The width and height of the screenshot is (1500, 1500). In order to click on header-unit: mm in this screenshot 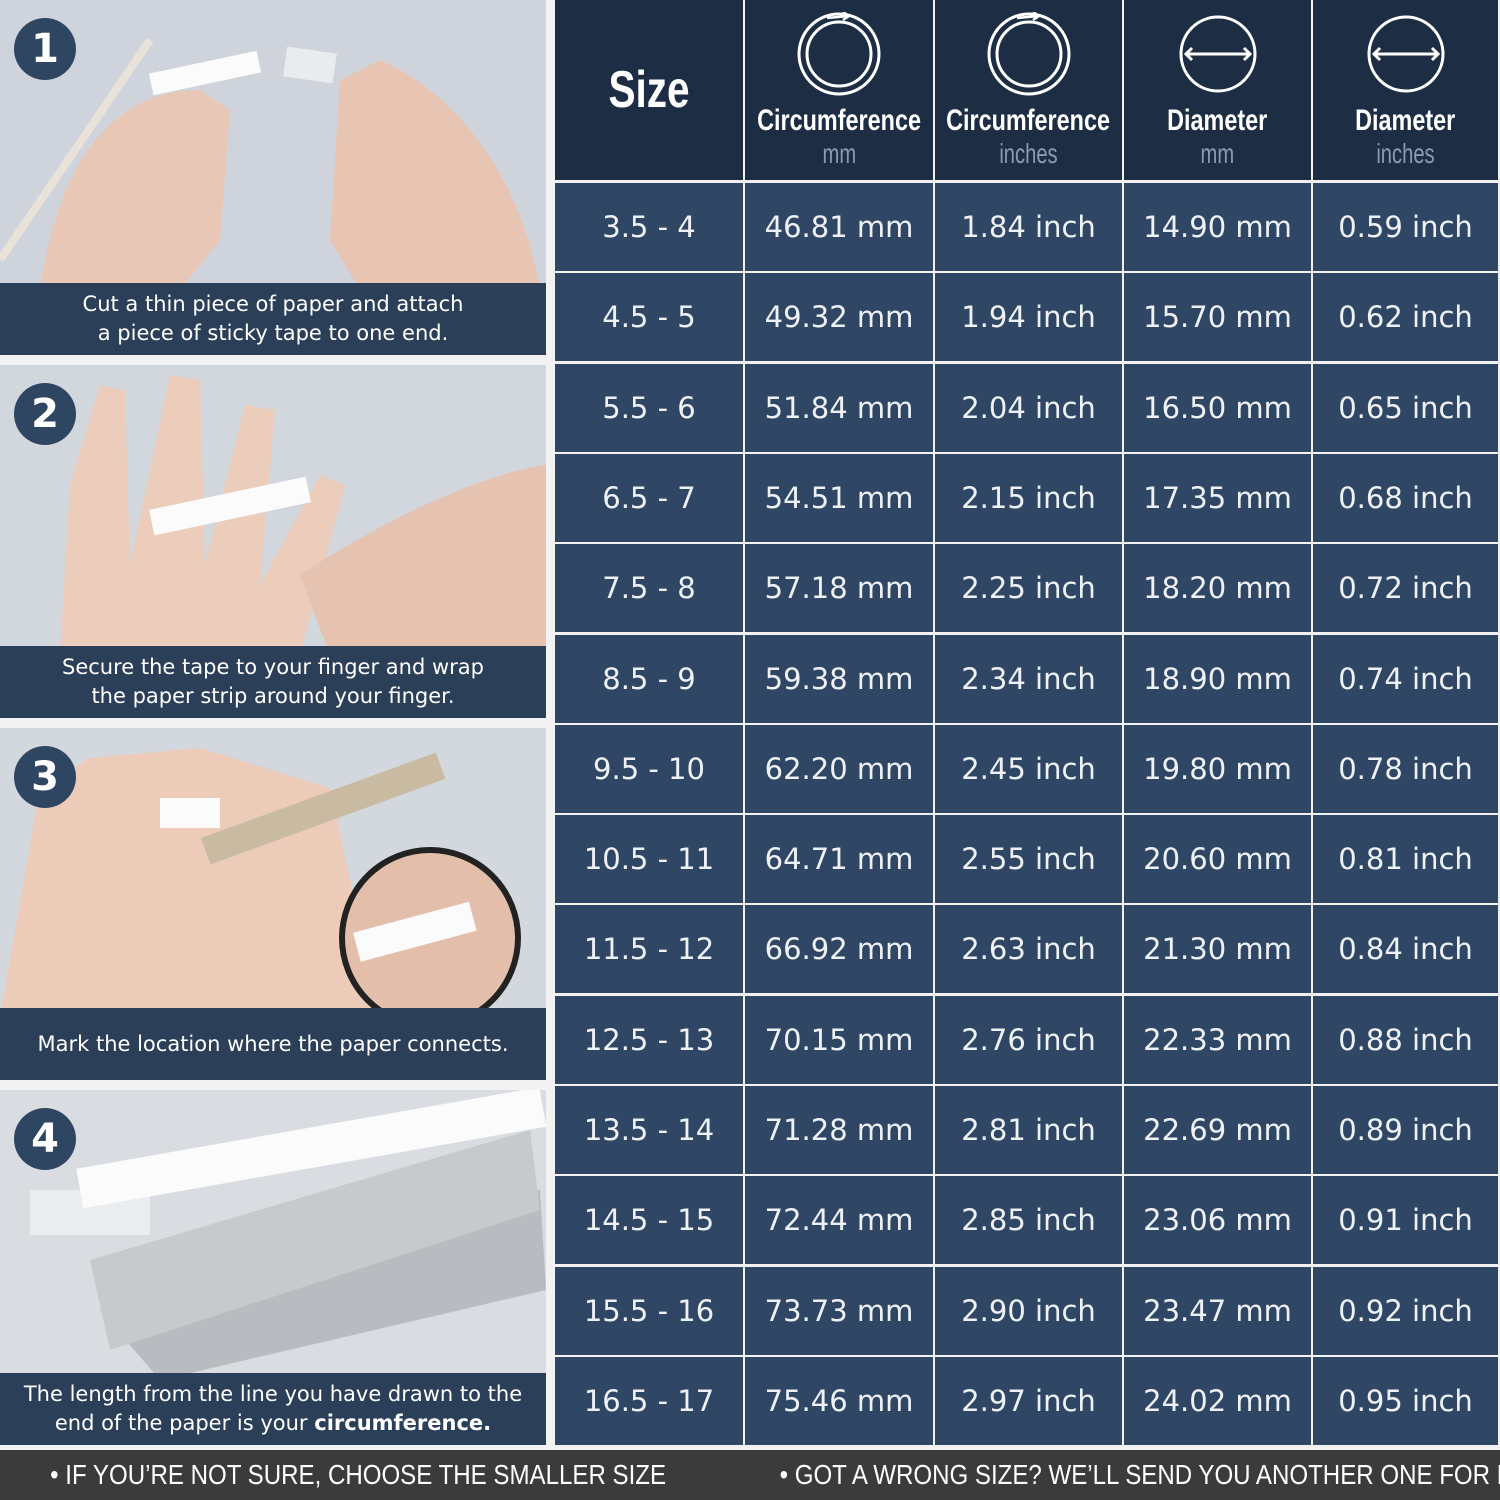, I will do `click(1217, 153)`.